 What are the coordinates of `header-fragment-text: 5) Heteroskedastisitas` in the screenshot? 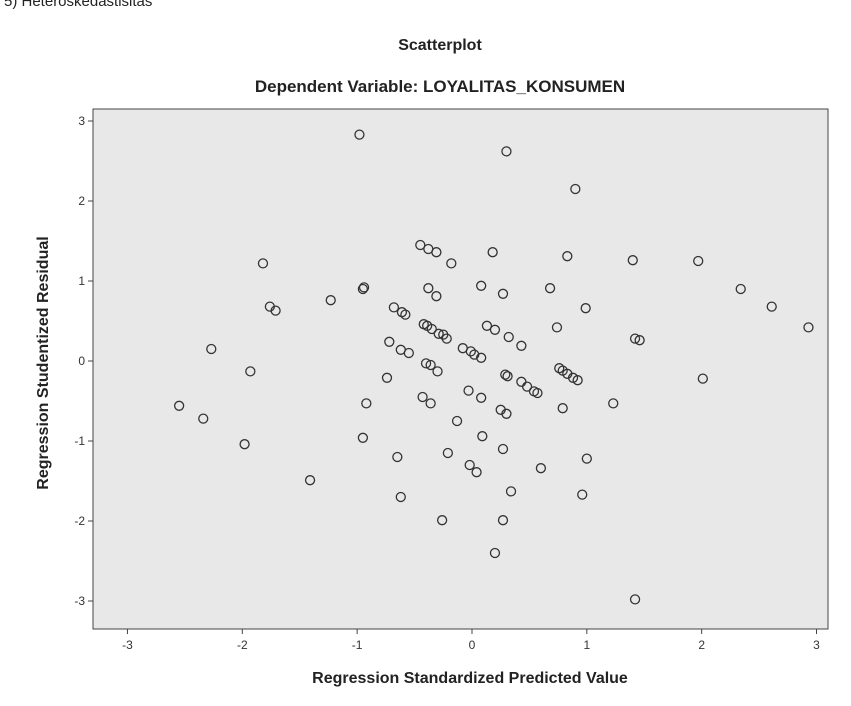 It's located at (78, 5).